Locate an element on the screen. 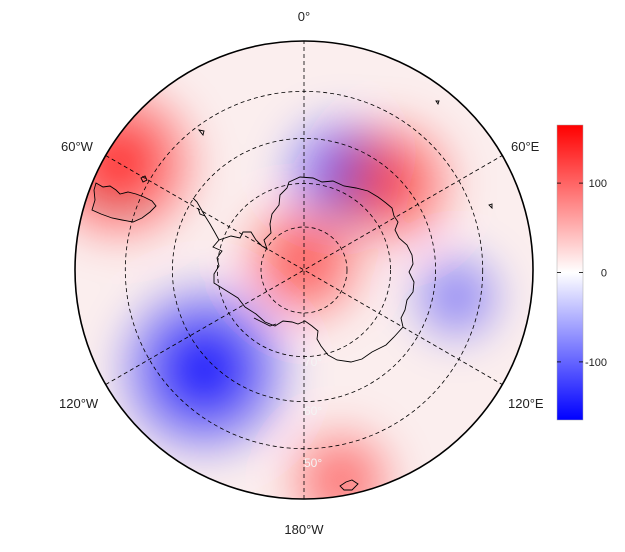  latitude-label-70: 70° is located at coordinates (313, 362).